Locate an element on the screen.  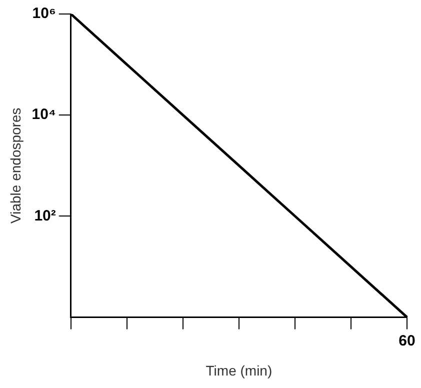
y-tick-label: 10⁴ is located at coordinates (44, 115).